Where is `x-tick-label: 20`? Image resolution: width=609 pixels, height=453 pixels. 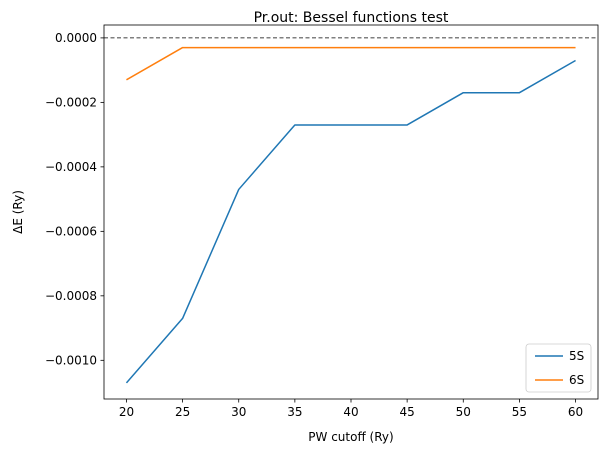
x-tick-label: 20 is located at coordinates (126, 412).